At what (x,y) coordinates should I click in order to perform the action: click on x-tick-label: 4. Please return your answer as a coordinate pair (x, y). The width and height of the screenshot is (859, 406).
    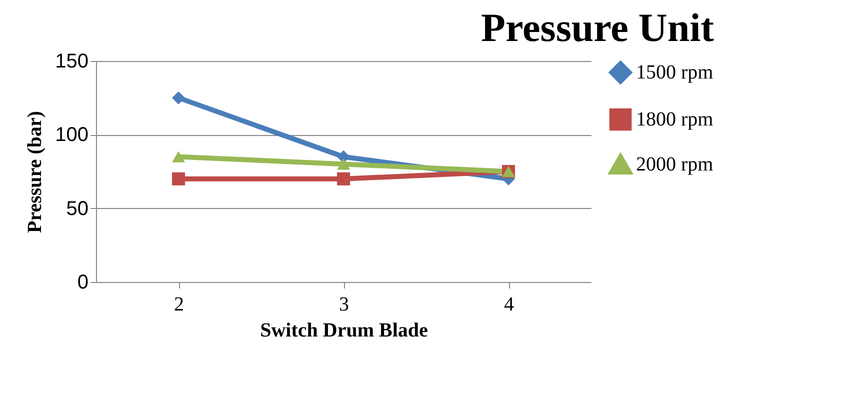
    Looking at the image, I should click on (509, 305).